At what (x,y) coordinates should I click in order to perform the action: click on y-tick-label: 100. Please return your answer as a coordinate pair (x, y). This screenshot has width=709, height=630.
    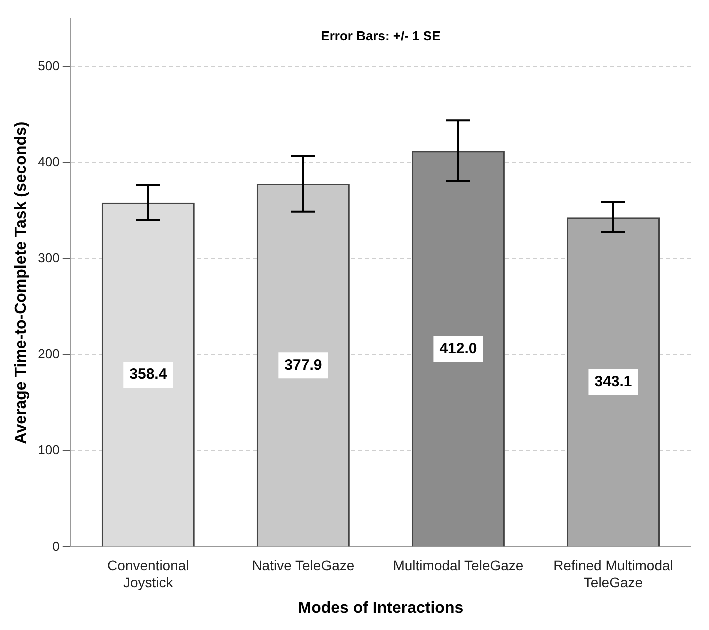
    Looking at the image, I should click on (49, 450).